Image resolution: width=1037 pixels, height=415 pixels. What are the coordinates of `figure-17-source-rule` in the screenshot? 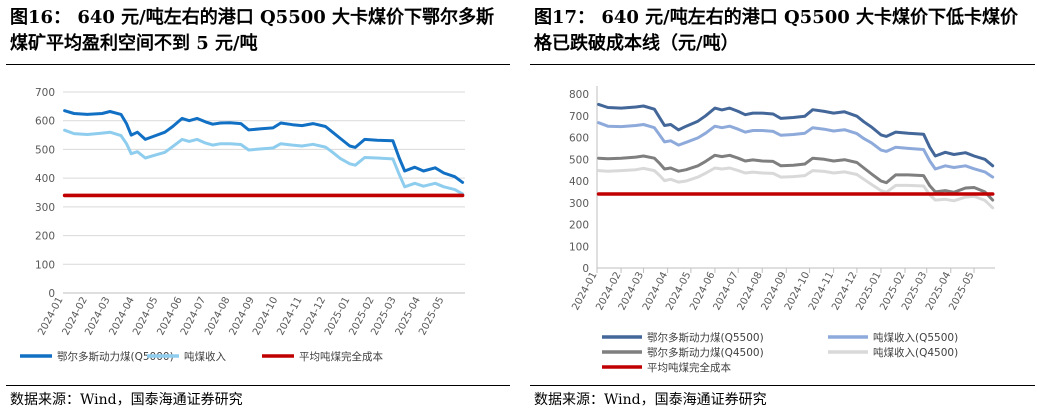 It's located at (782, 385).